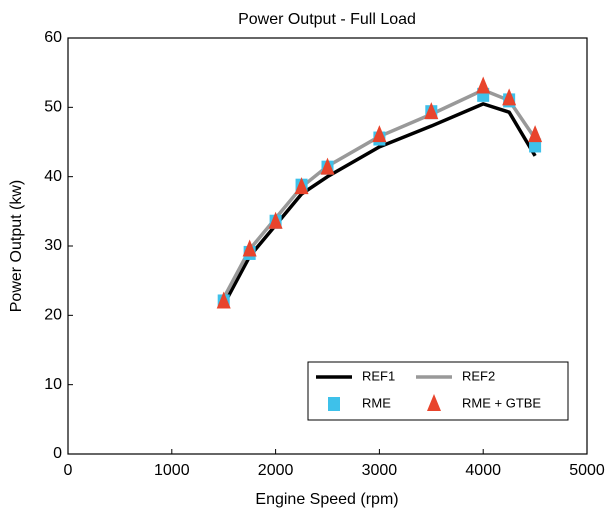  What do you see at coordinates (587, 470) in the screenshot?
I see `x-tick-label: 5000` at bounding box center [587, 470].